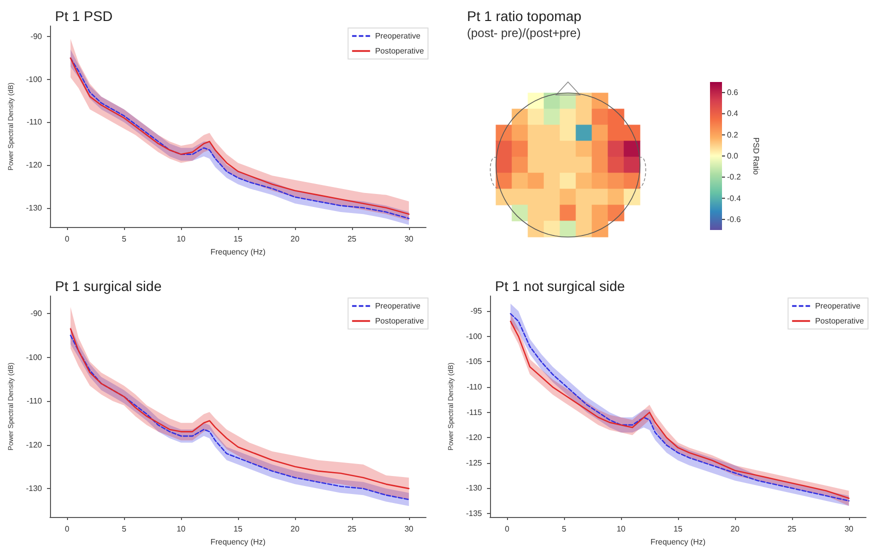  What do you see at coordinates (474, 463) in the screenshot?
I see `y-tick-label: -125` at bounding box center [474, 463].